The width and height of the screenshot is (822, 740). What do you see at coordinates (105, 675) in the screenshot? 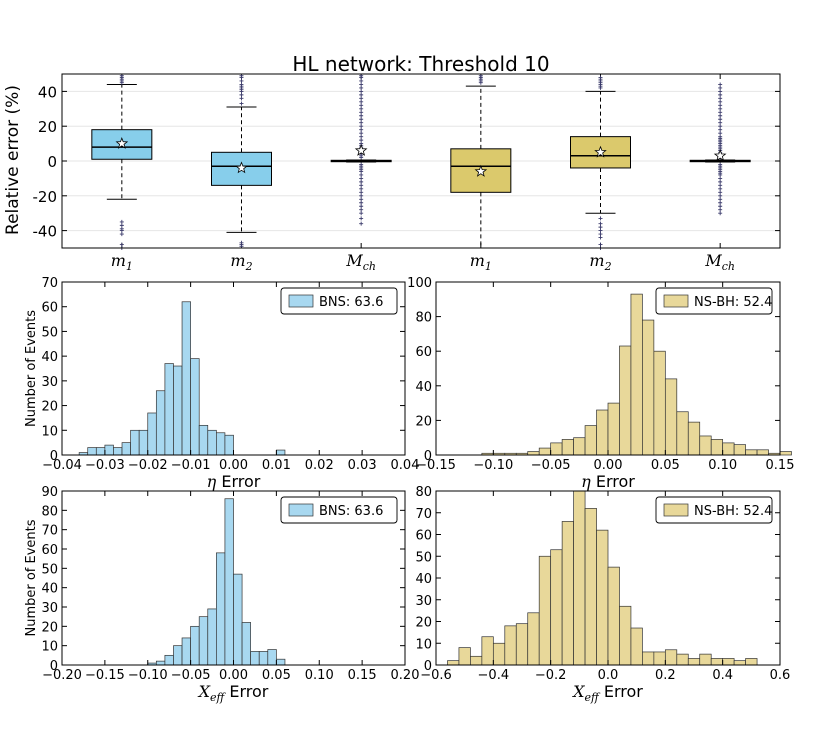
I see `histogram-x-tick-label: −0.15` at bounding box center [105, 675].